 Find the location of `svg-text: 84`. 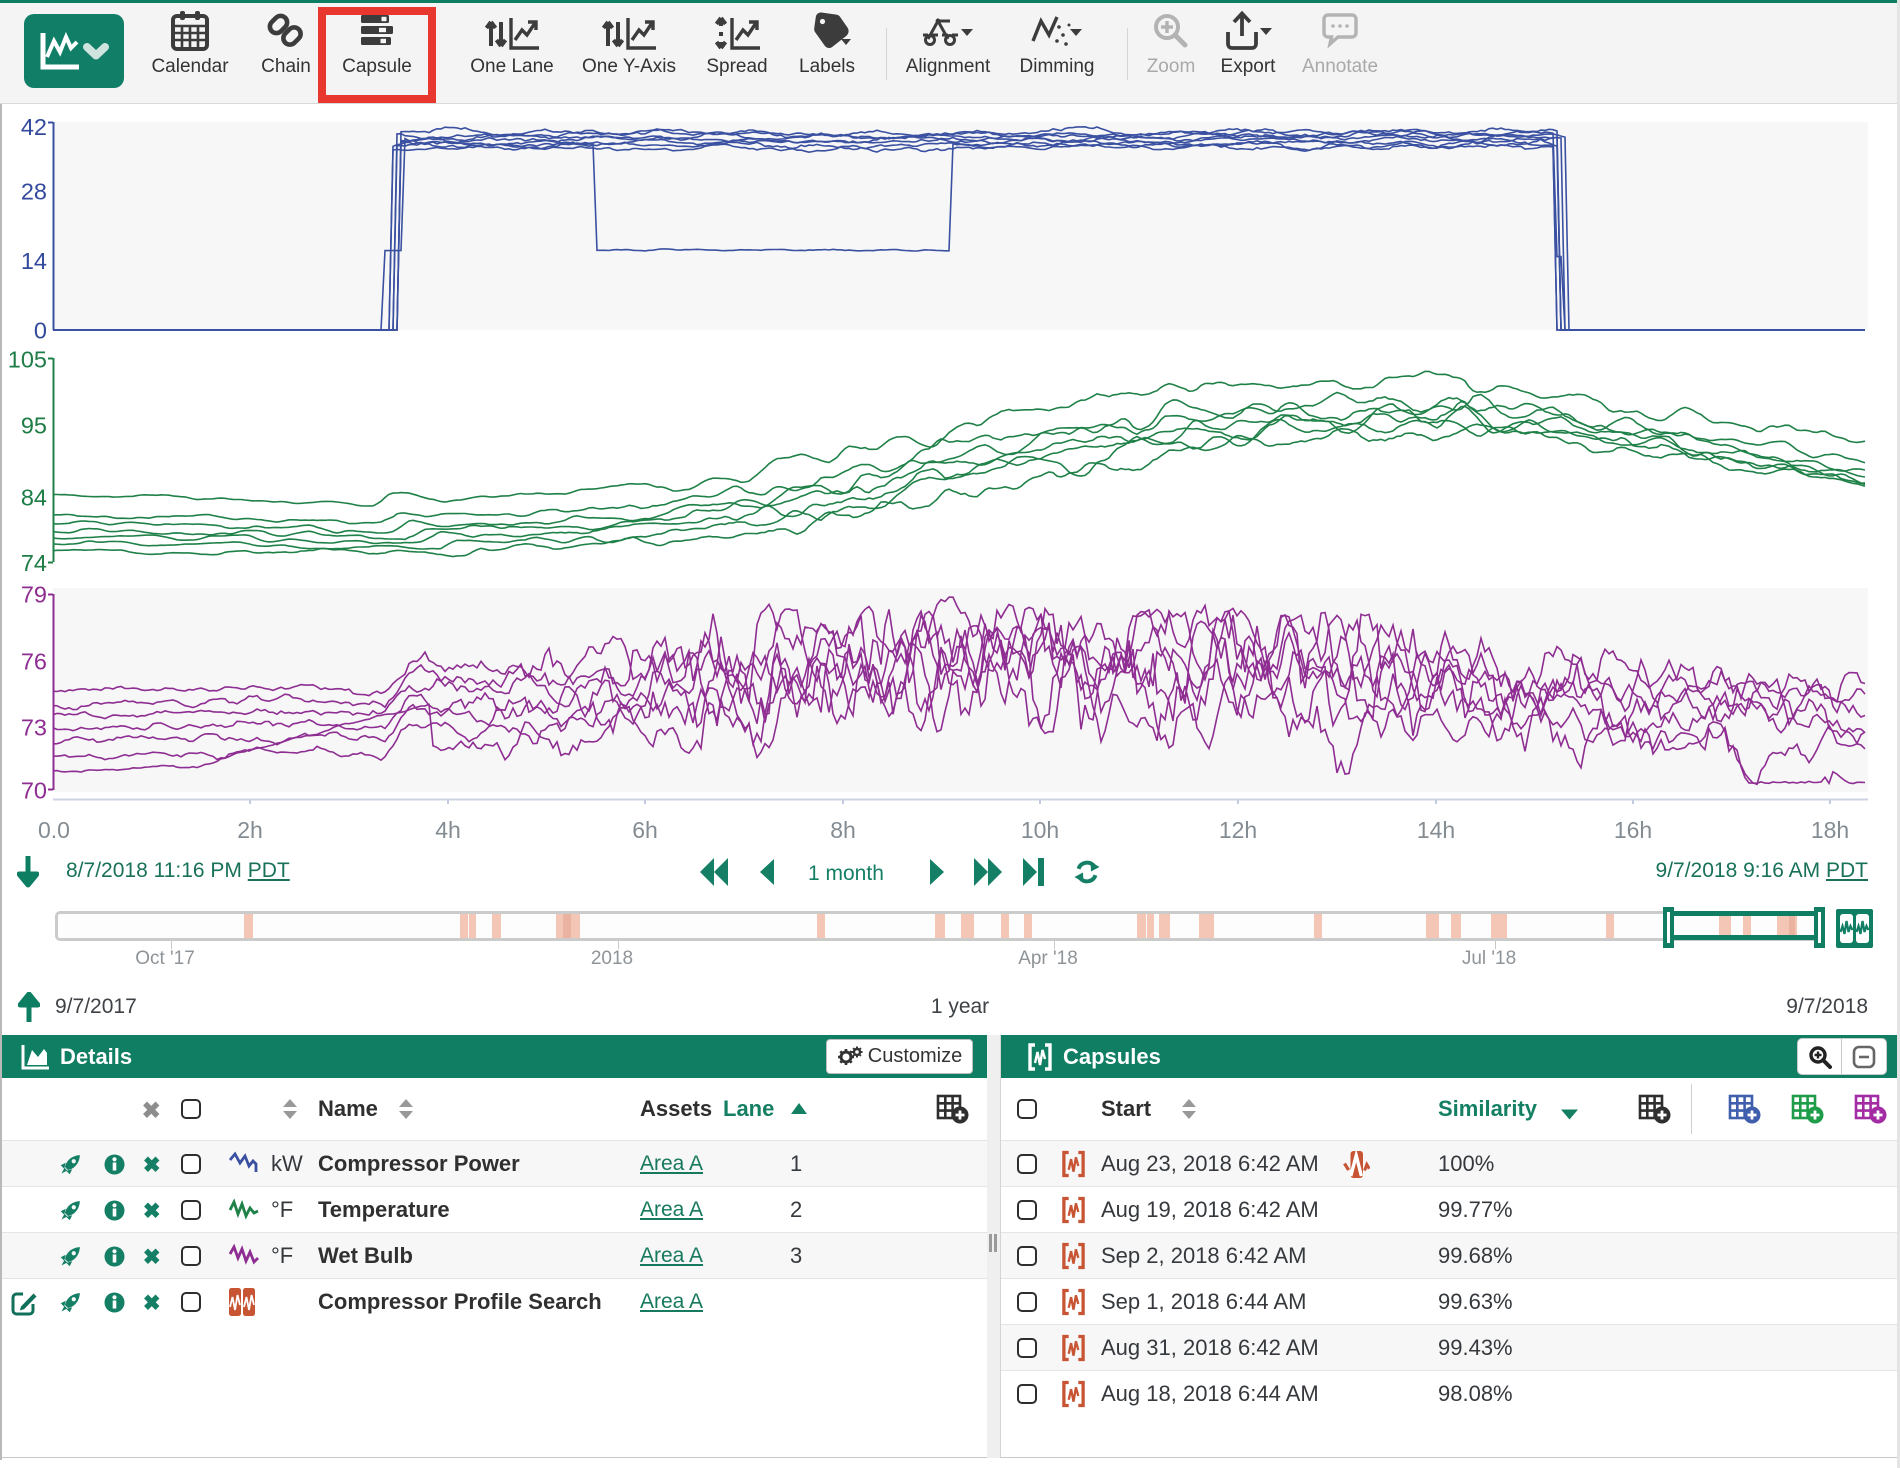

svg-text: 84 is located at coordinates (34, 498).